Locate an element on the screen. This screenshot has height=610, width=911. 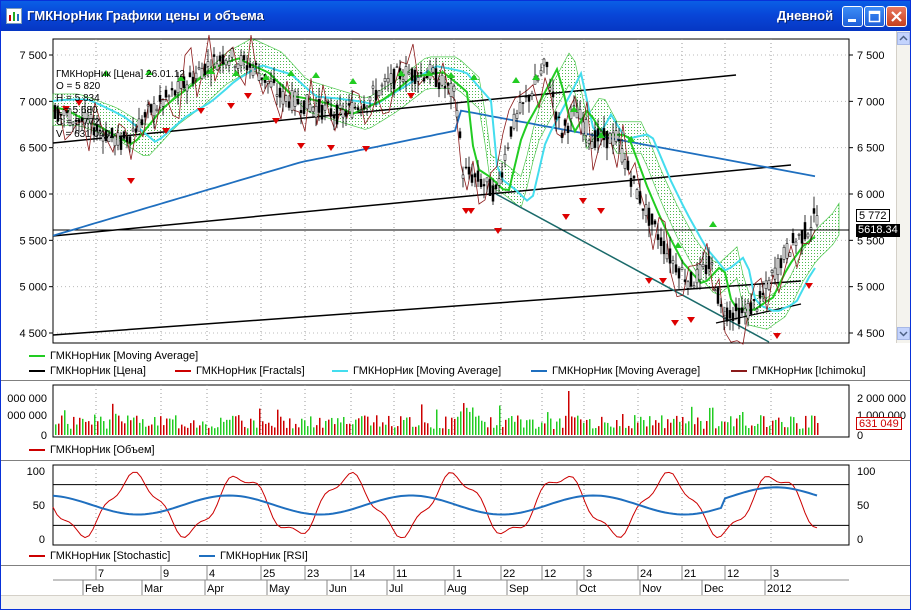
legend-item-ma-green: ГМКНорНик [Moving Average] is located at coordinates (113, 356).